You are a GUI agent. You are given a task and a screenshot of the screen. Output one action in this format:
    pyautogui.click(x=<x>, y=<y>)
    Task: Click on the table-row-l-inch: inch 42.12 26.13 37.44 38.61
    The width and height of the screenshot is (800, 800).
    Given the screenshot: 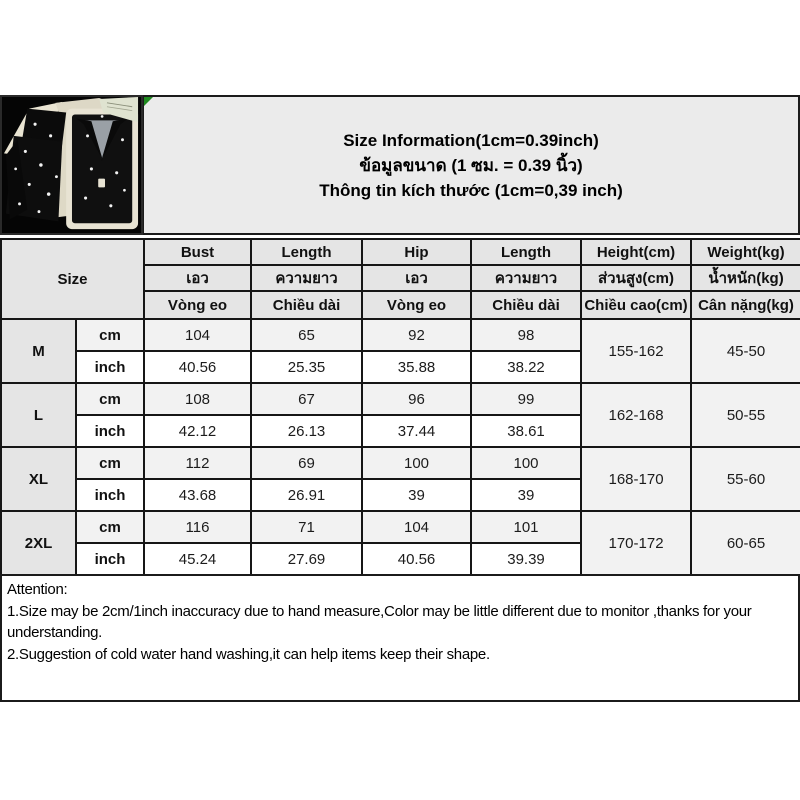 What is the action you would take?
    pyautogui.click(x=400, y=431)
    